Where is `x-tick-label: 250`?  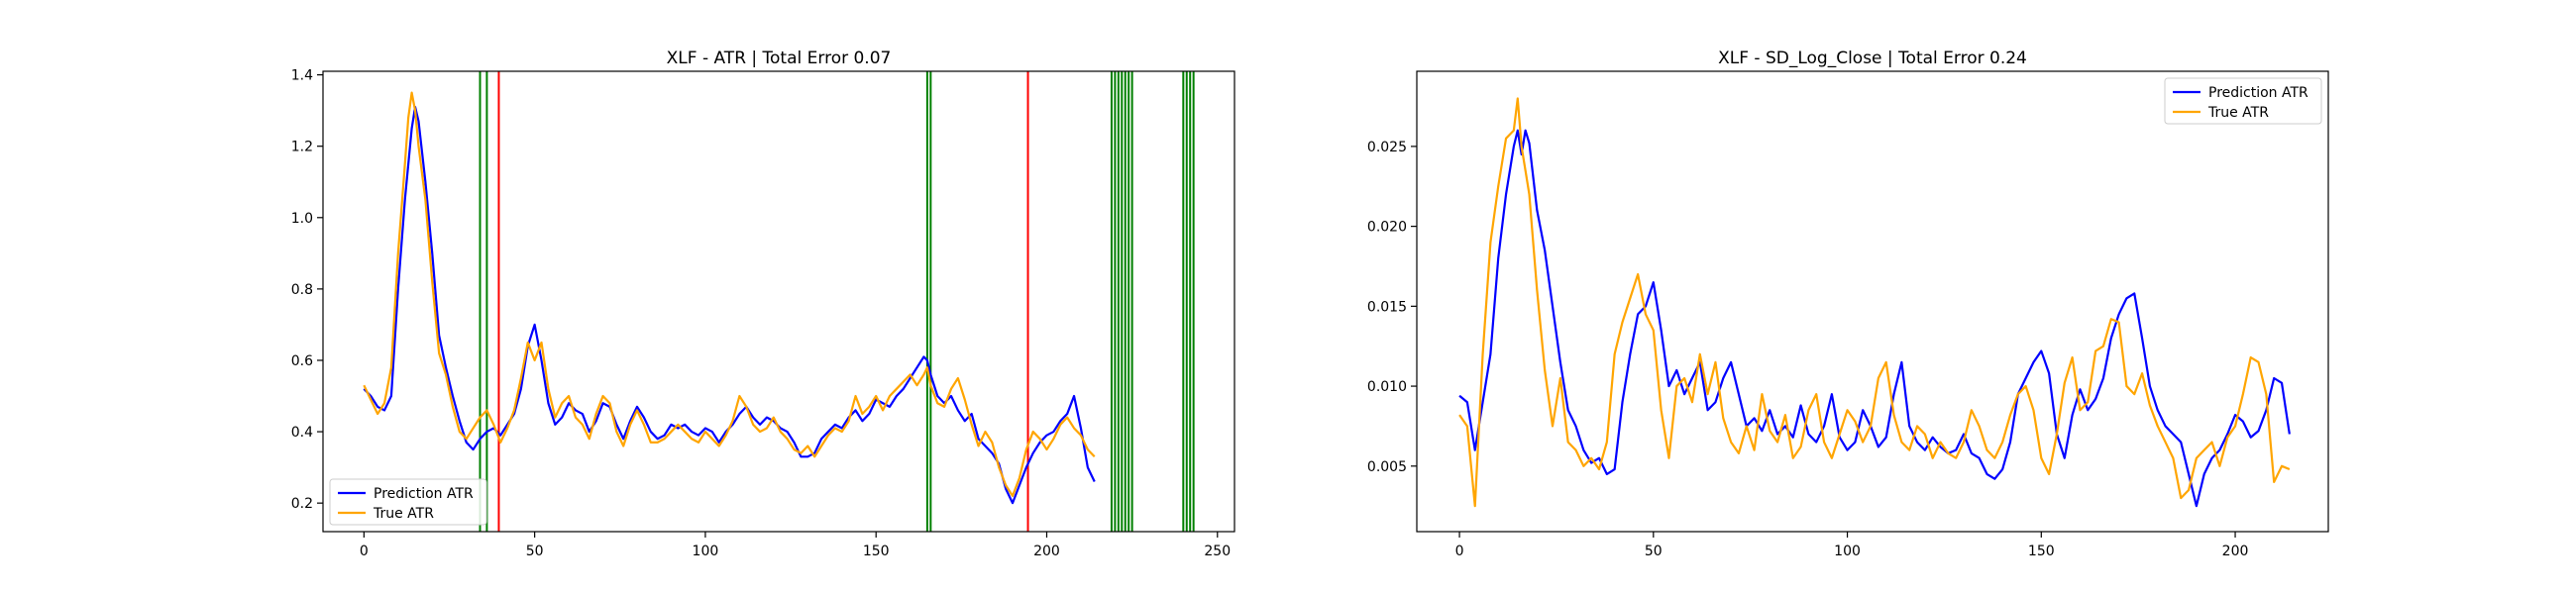
x-tick-label: 250 is located at coordinates (1217, 552).